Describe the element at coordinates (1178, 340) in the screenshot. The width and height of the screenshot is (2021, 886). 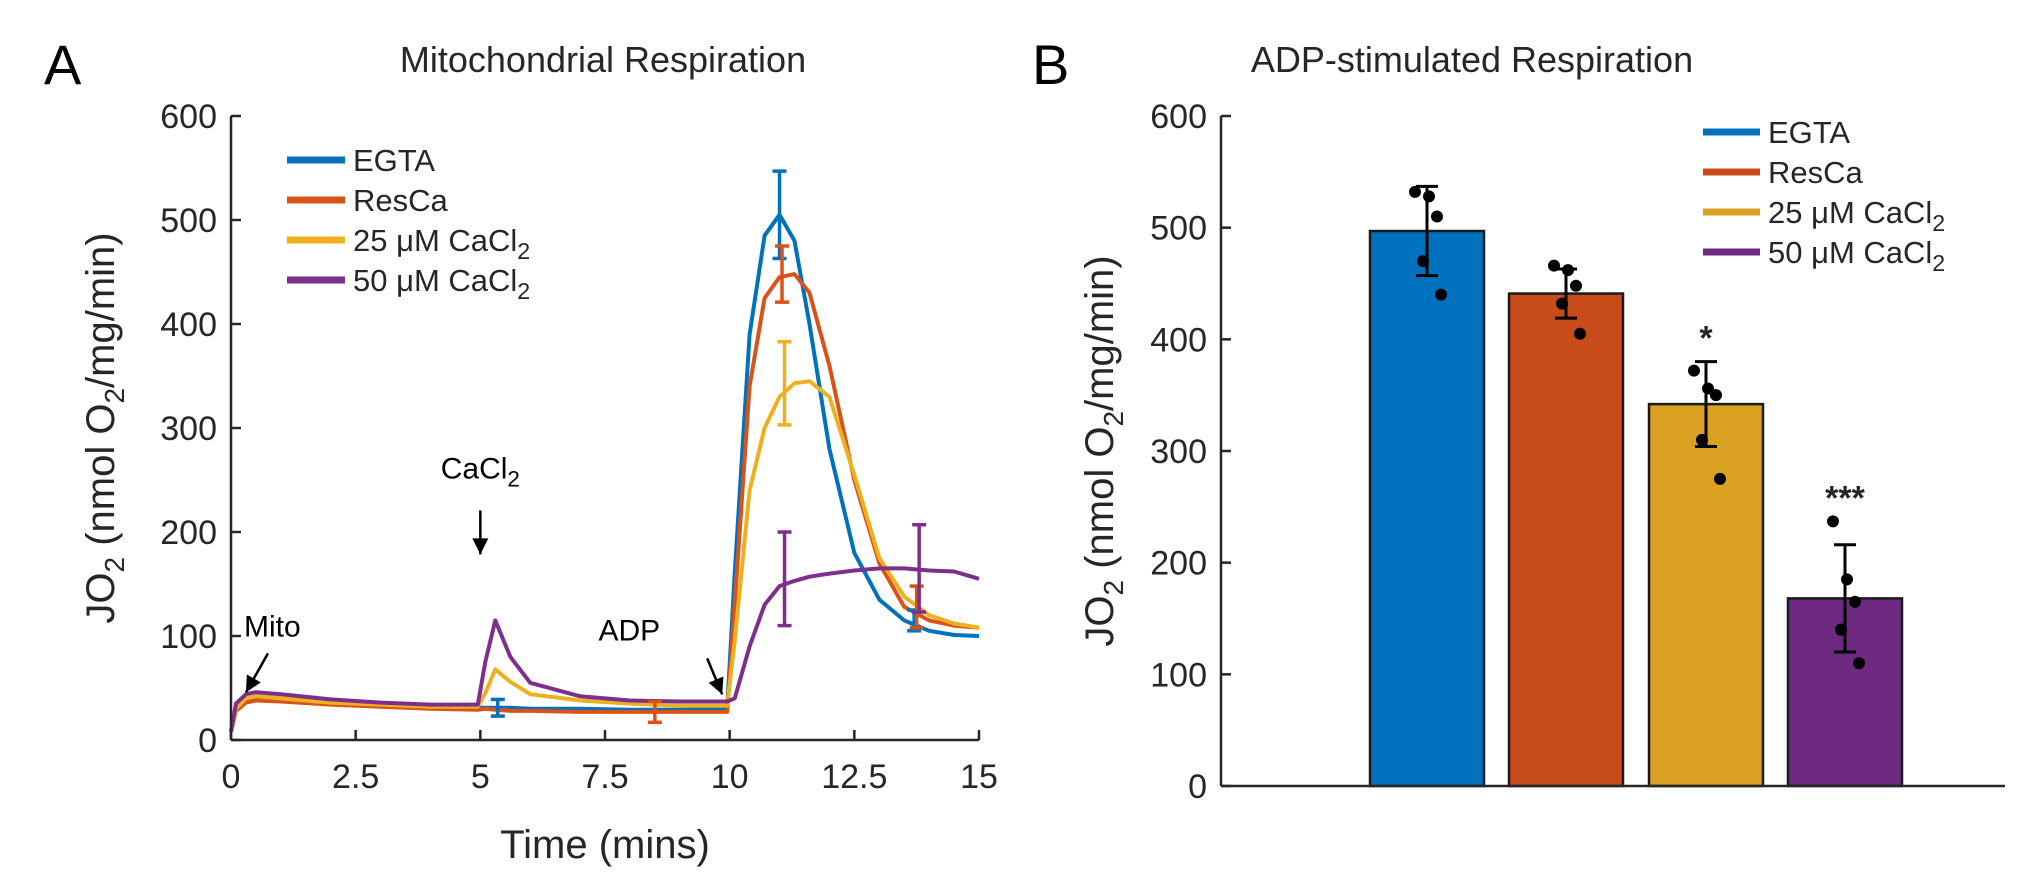
I see `chart-b-y-tick-label: 400` at that location.